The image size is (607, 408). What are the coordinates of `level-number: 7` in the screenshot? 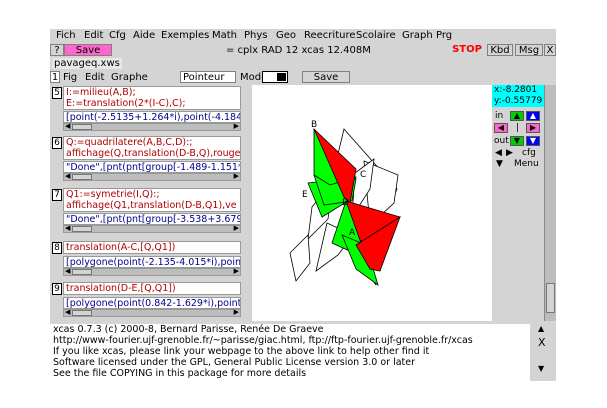 It's located at (57, 195).